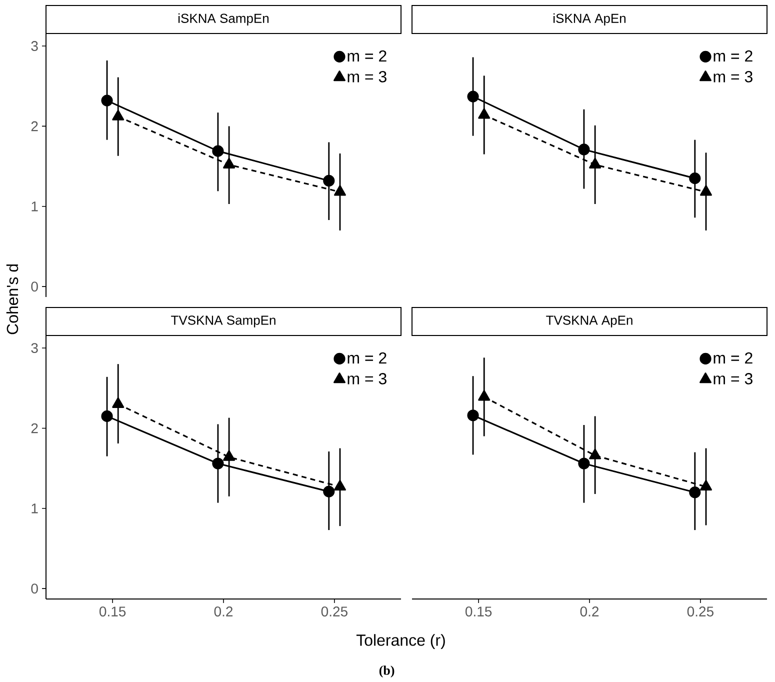  What do you see at coordinates (589, 322) in the screenshot?
I see `chart-title: TVSKNA ApEn` at bounding box center [589, 322].